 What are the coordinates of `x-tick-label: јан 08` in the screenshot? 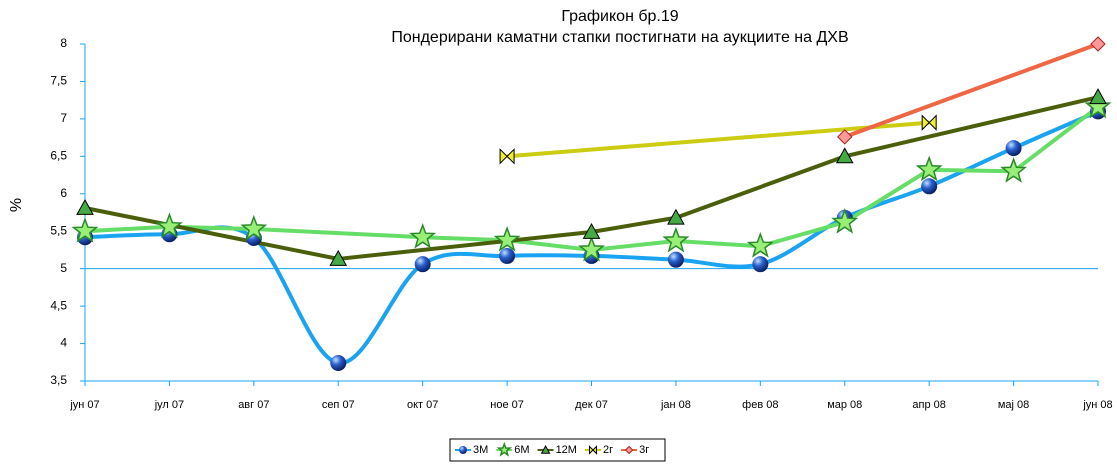 It's located at (675, 405).